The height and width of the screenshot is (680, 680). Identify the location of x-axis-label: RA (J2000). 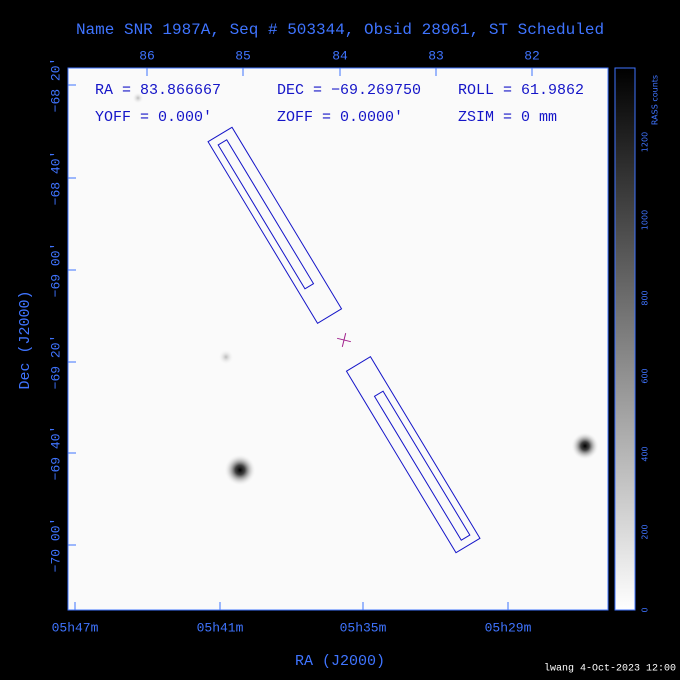
(340, 661).